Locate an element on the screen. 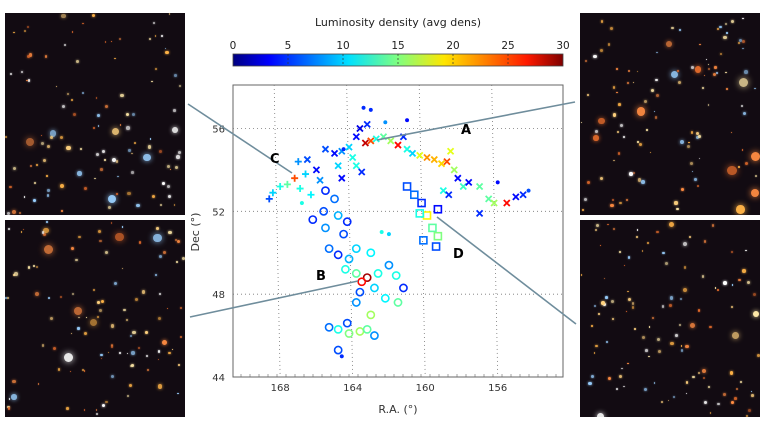  data-point-plus is located at coordinates (269, 199).